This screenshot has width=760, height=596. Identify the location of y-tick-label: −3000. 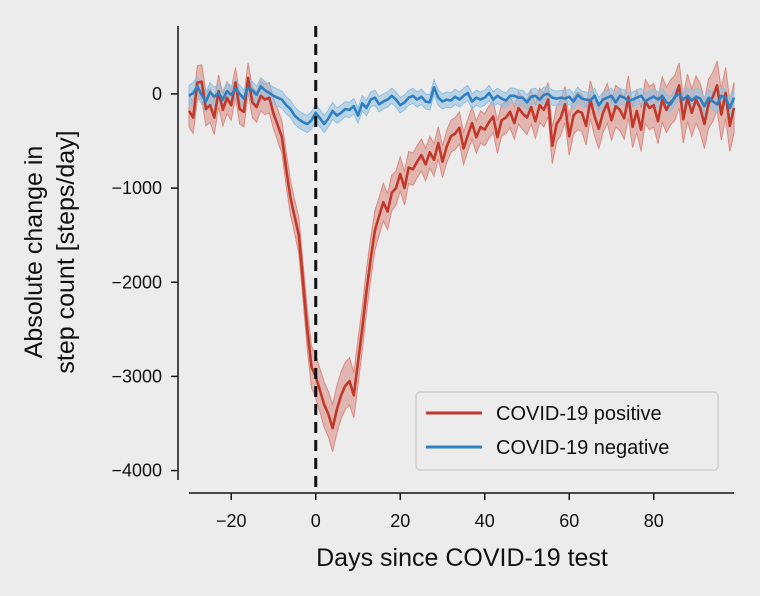
(136, 376).